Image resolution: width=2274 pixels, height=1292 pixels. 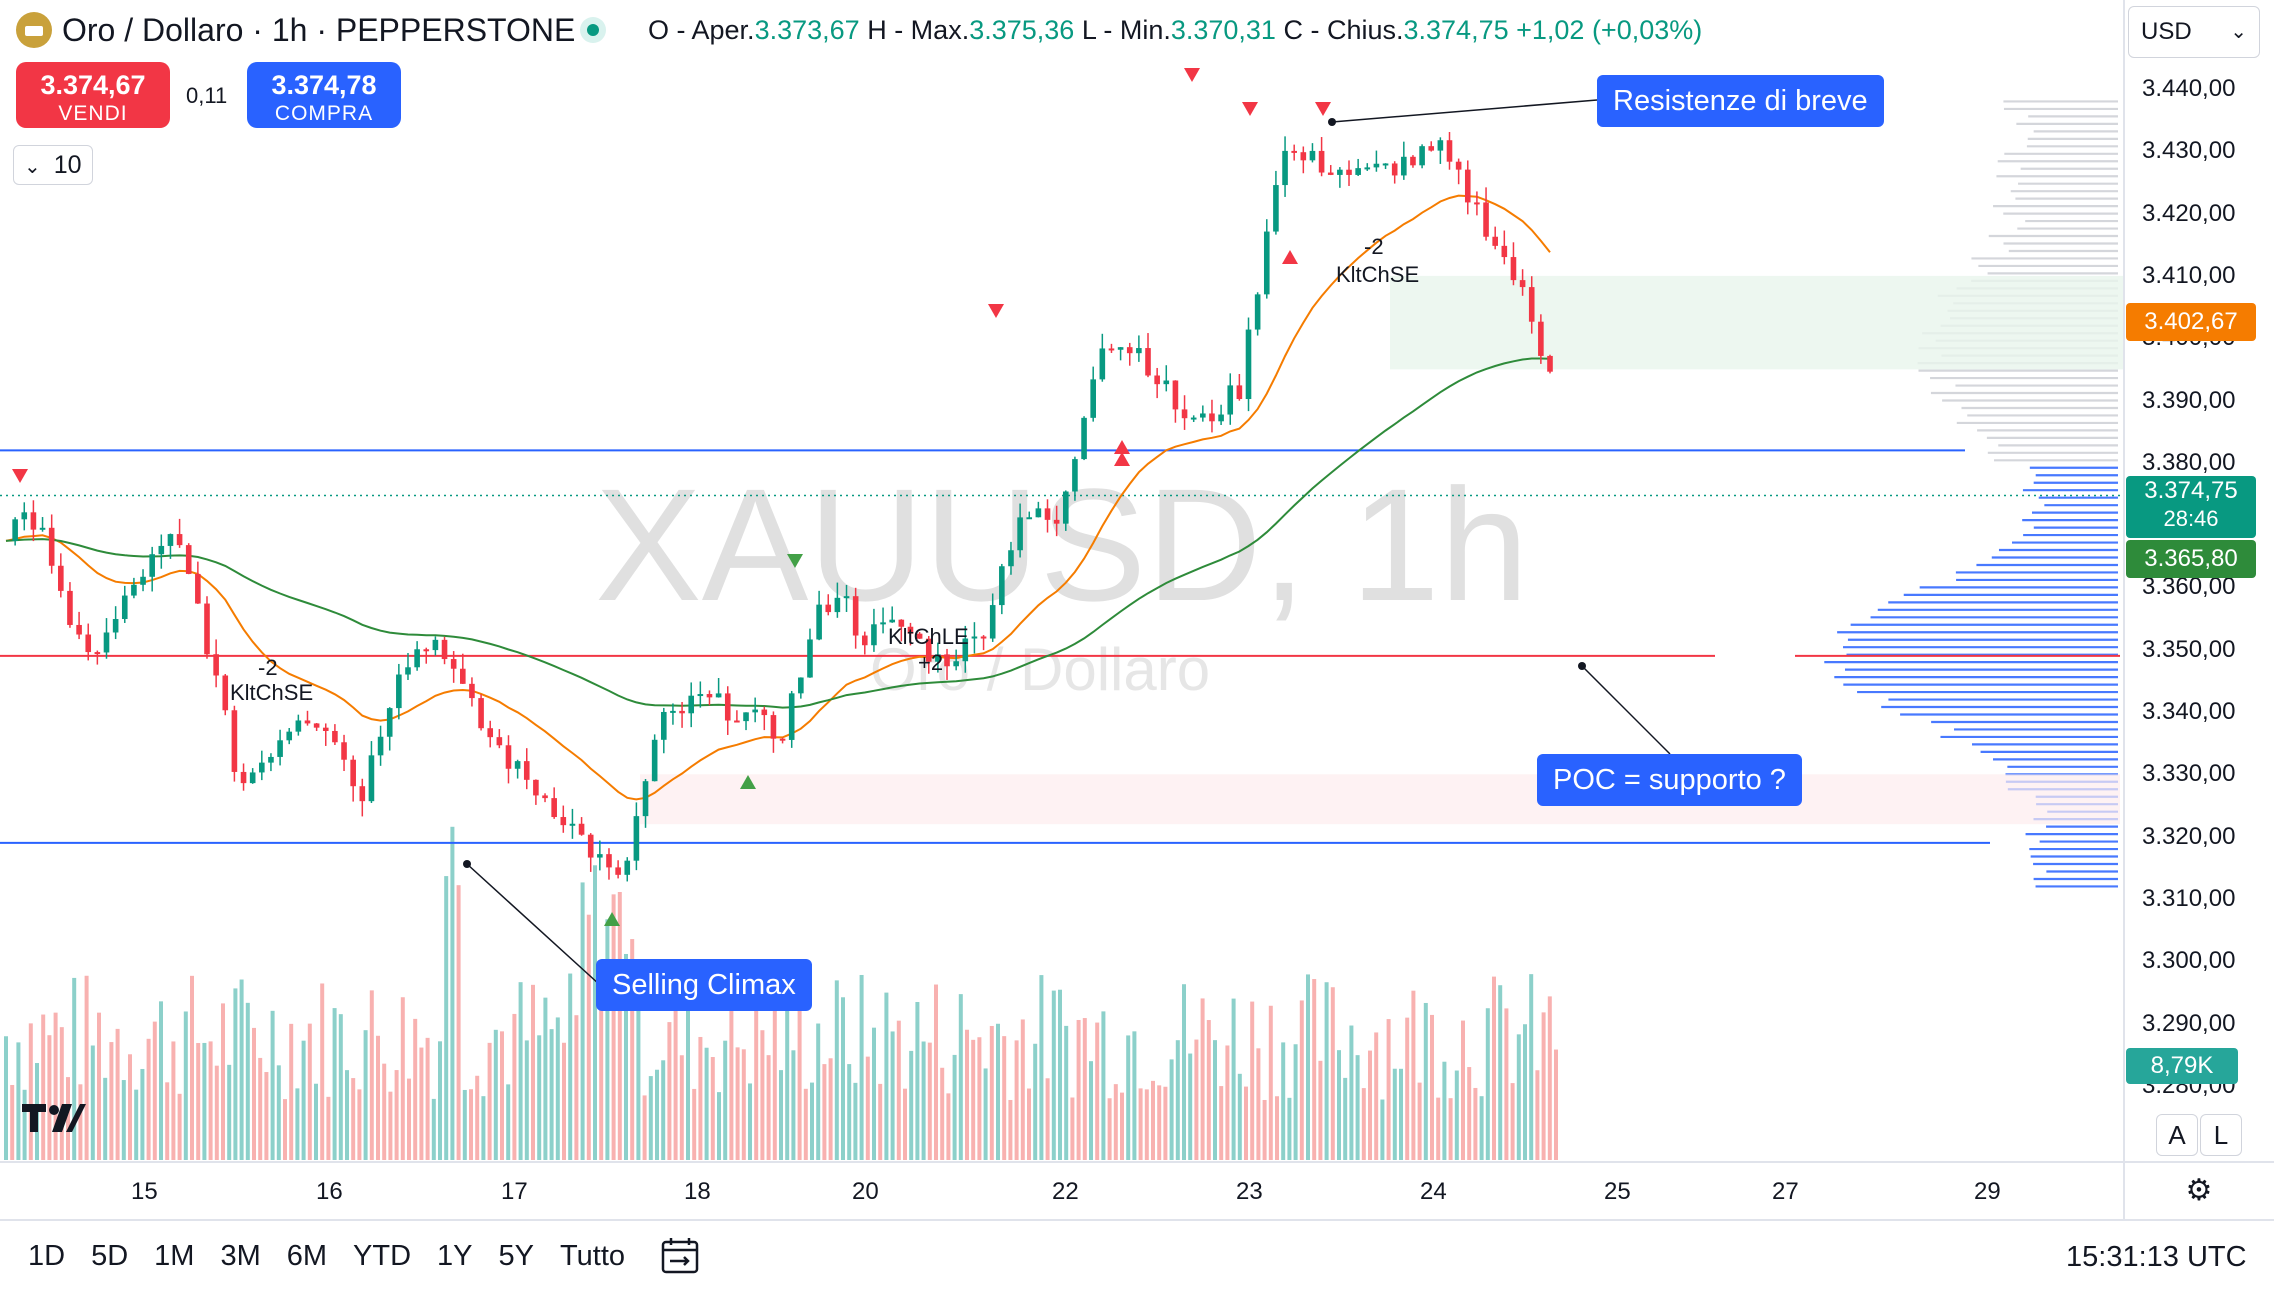 What do you see at coordinates (2156, 1257) in the screenshot?
I see `utc-clock: 15:31:13 UTC` at bounding box center [2156, 1257].